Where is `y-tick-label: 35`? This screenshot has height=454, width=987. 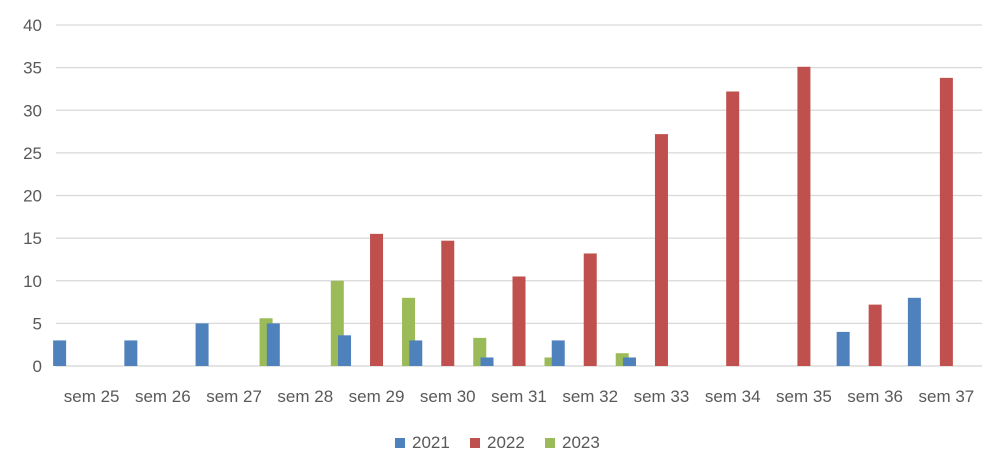
y-tick-label: 35 is located at coordinates (32, 68).